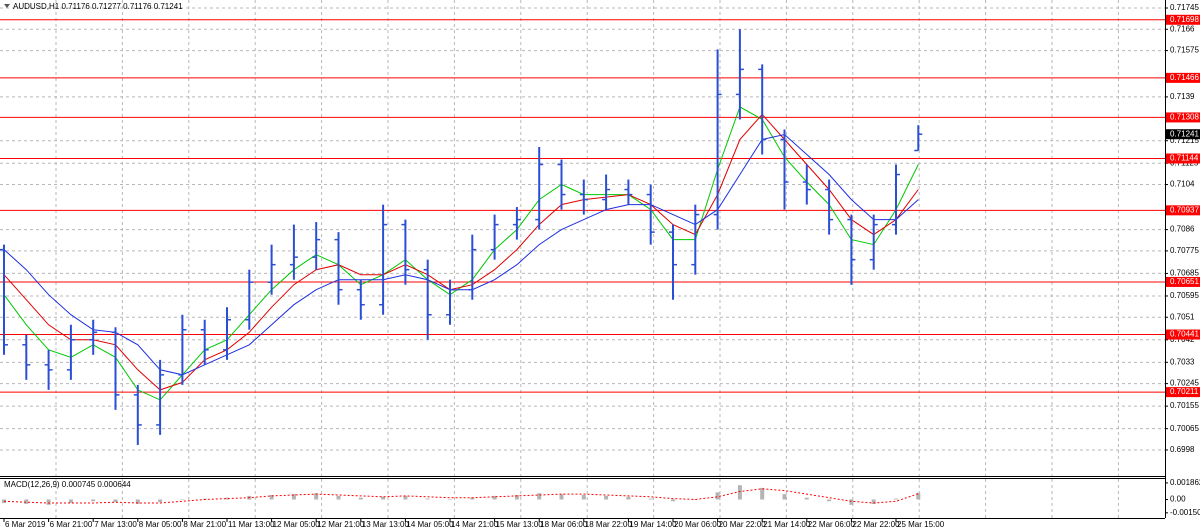  What do you see at coordinates (251, 524) in the screenshot?
I see `x-tick-label: 11 Mar 13:00` at bounding box center [251, 524].